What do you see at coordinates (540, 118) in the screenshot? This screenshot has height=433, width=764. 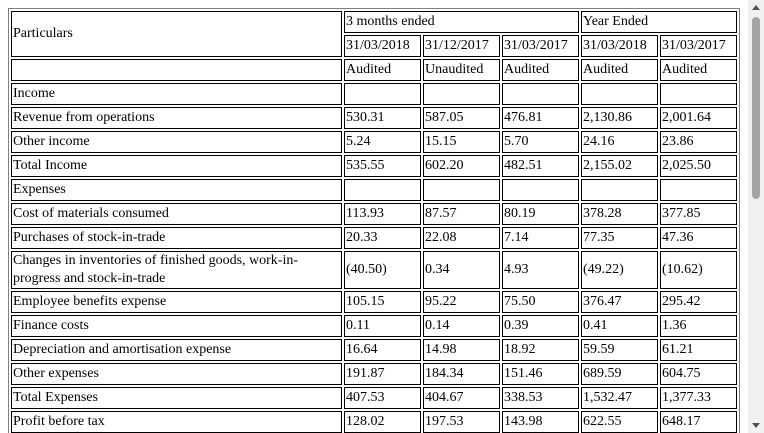 I see `value-cell: 476.81` at bounding box center [540, 118].